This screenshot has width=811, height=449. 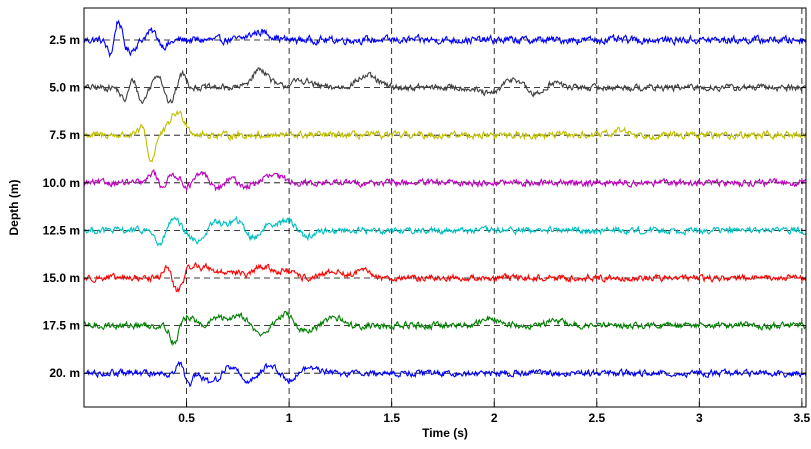 What do you see at coordinates (61, 230) in the screenshot?
I see `y-tick-label: 12.5 m` at bounding box center [61, 230].